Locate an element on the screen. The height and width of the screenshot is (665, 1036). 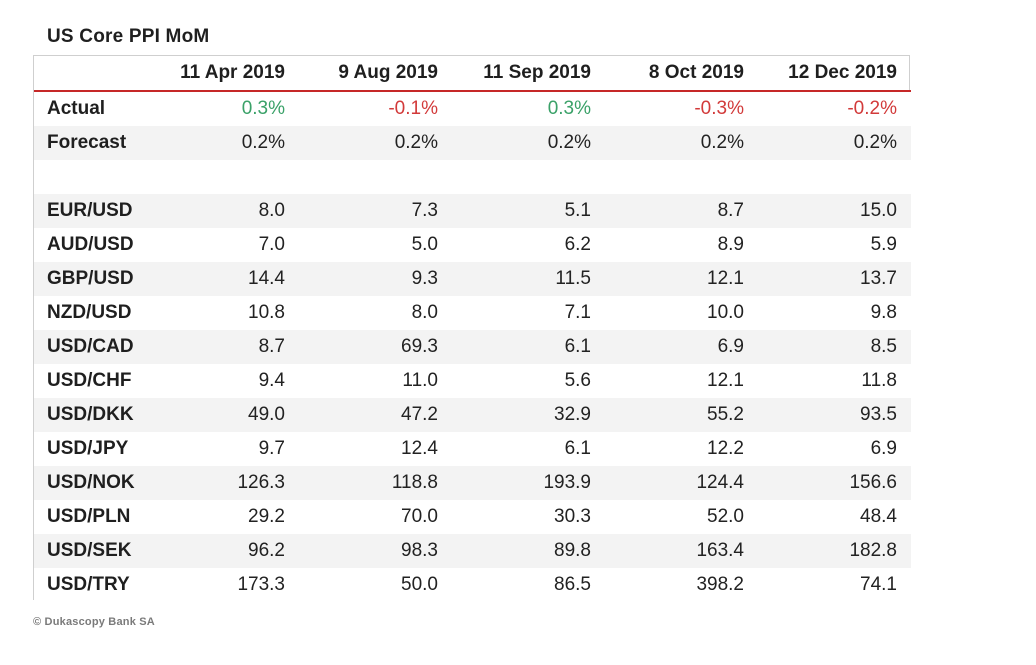
table-cell: 8.5 is located at coordinates (834, 347).